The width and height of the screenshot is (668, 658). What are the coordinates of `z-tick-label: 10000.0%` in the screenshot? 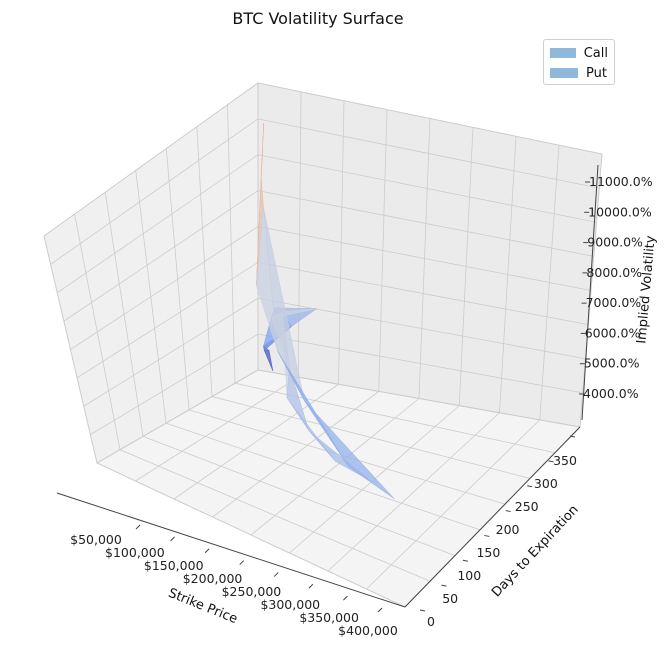 It's located at (620, 211).